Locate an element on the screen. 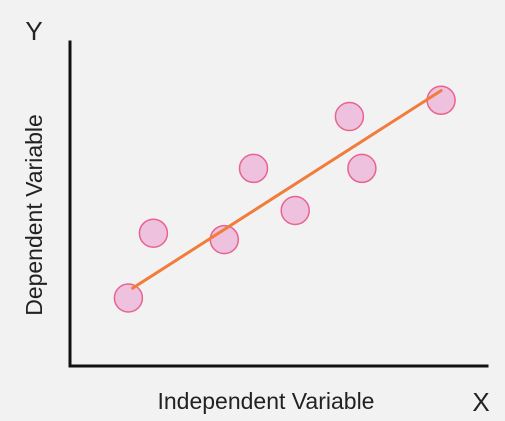 This screenshot has height=421, width=505. y-axis-letter: Y is located at coordinates (33, 31).